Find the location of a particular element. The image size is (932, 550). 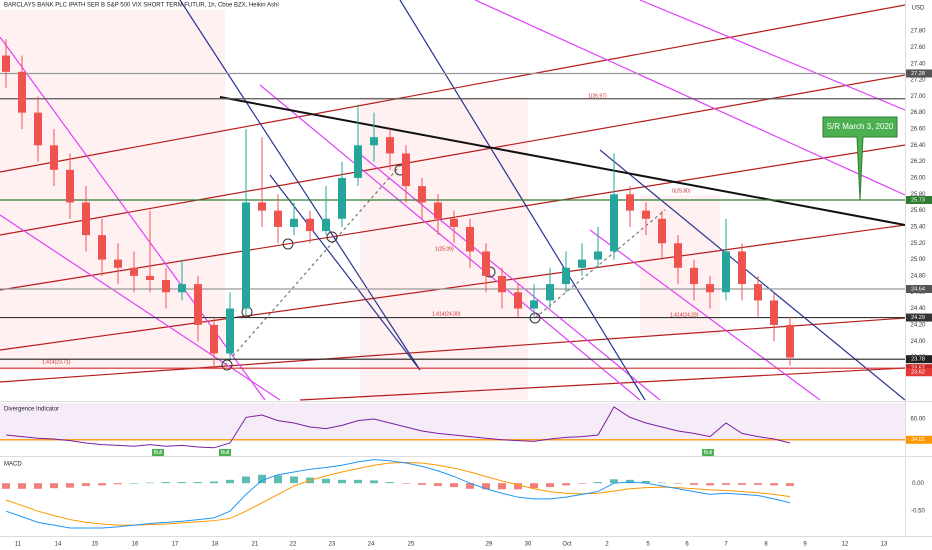

y-tick-label: 24.80 is located at coordinates (918, 276).